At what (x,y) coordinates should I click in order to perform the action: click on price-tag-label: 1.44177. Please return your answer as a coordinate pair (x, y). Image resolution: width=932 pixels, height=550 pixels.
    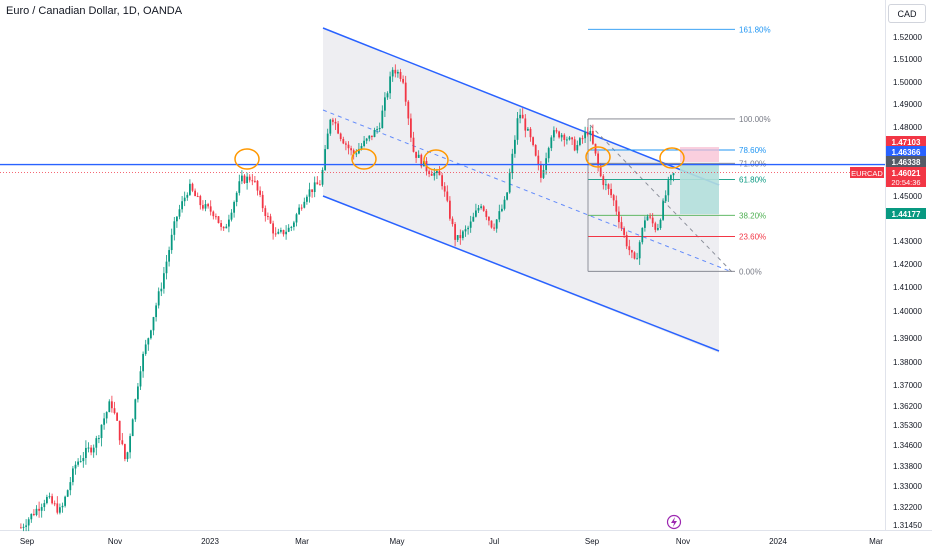
    Looking at the image, I should click on (906, 214).